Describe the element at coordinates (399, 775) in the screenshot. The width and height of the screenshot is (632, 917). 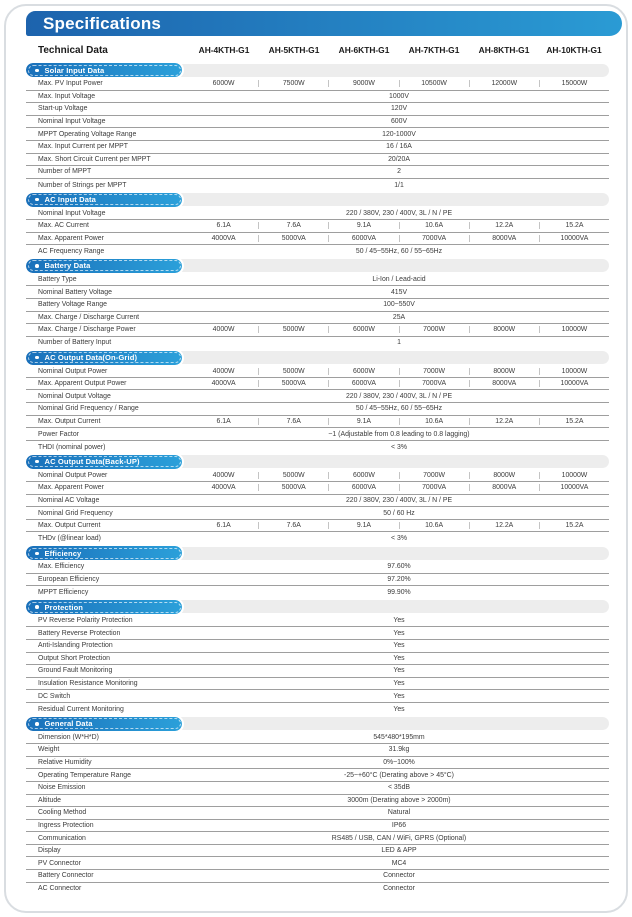
I see `row-value-merged: -25~+60°C (Derating above > 45°C)` at that location.